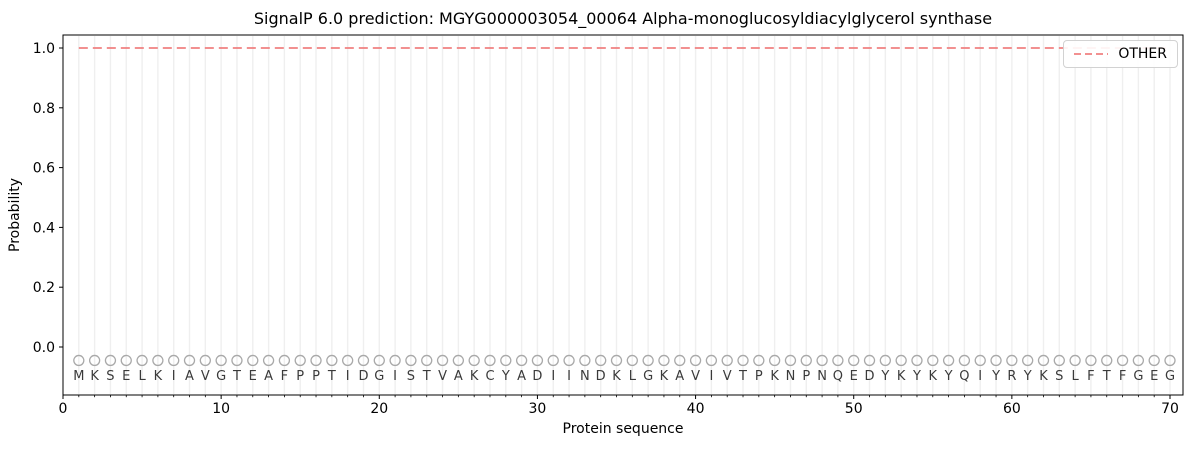 This screenshot has width=1200, height=450. I want to click on y-tick-label: 0.8, so click(44, 109).